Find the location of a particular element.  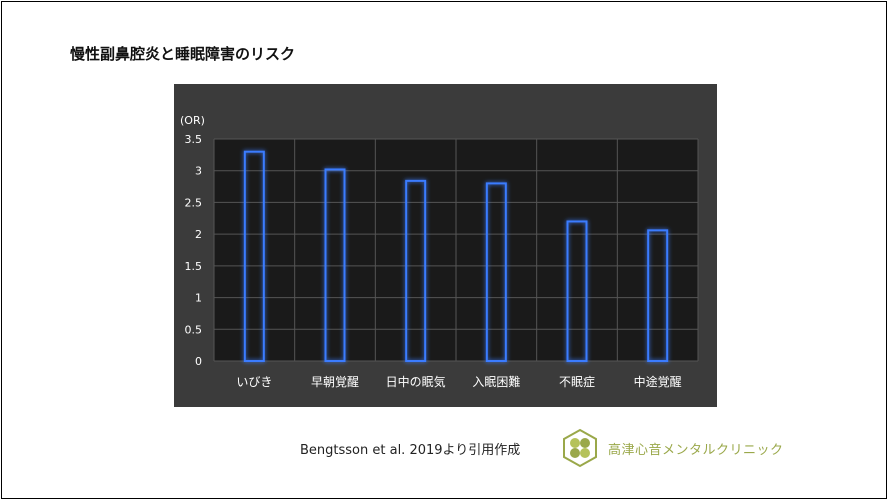

x-tick-label: 日中の眠気 is located at coordinates (416, 381).